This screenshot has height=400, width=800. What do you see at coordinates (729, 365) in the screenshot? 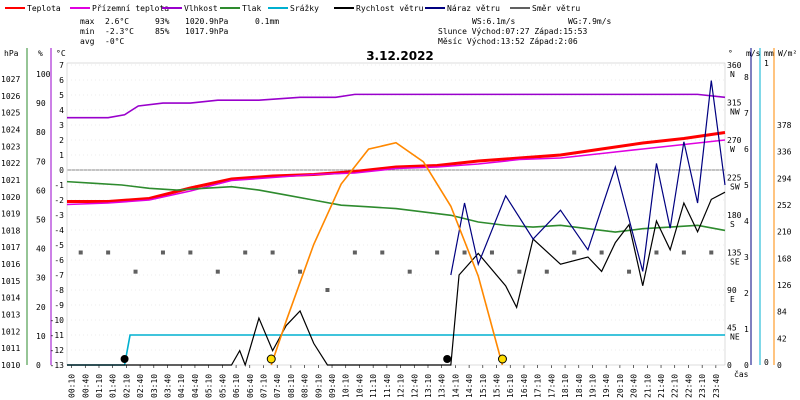
I see `axis-tick-dir: 0` at bounding box center [729, 365].